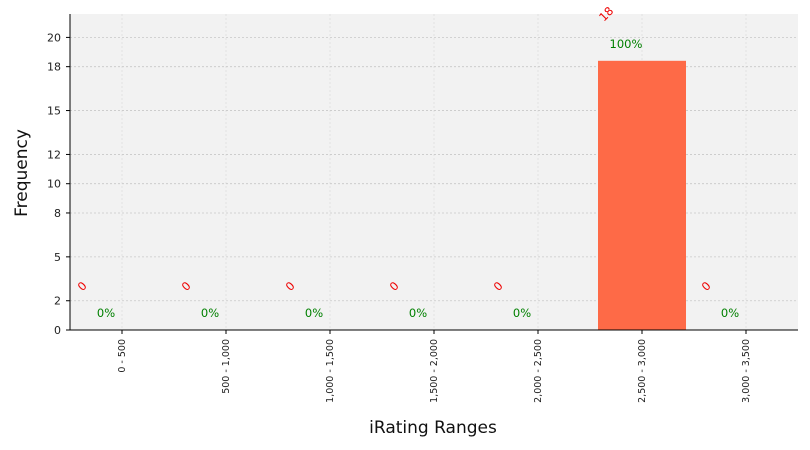 The image size is (810, 450). Describe the element at coordinates (433, 428) in the screenshot. I see `x-axis-title: iRating Ranges` at that location.